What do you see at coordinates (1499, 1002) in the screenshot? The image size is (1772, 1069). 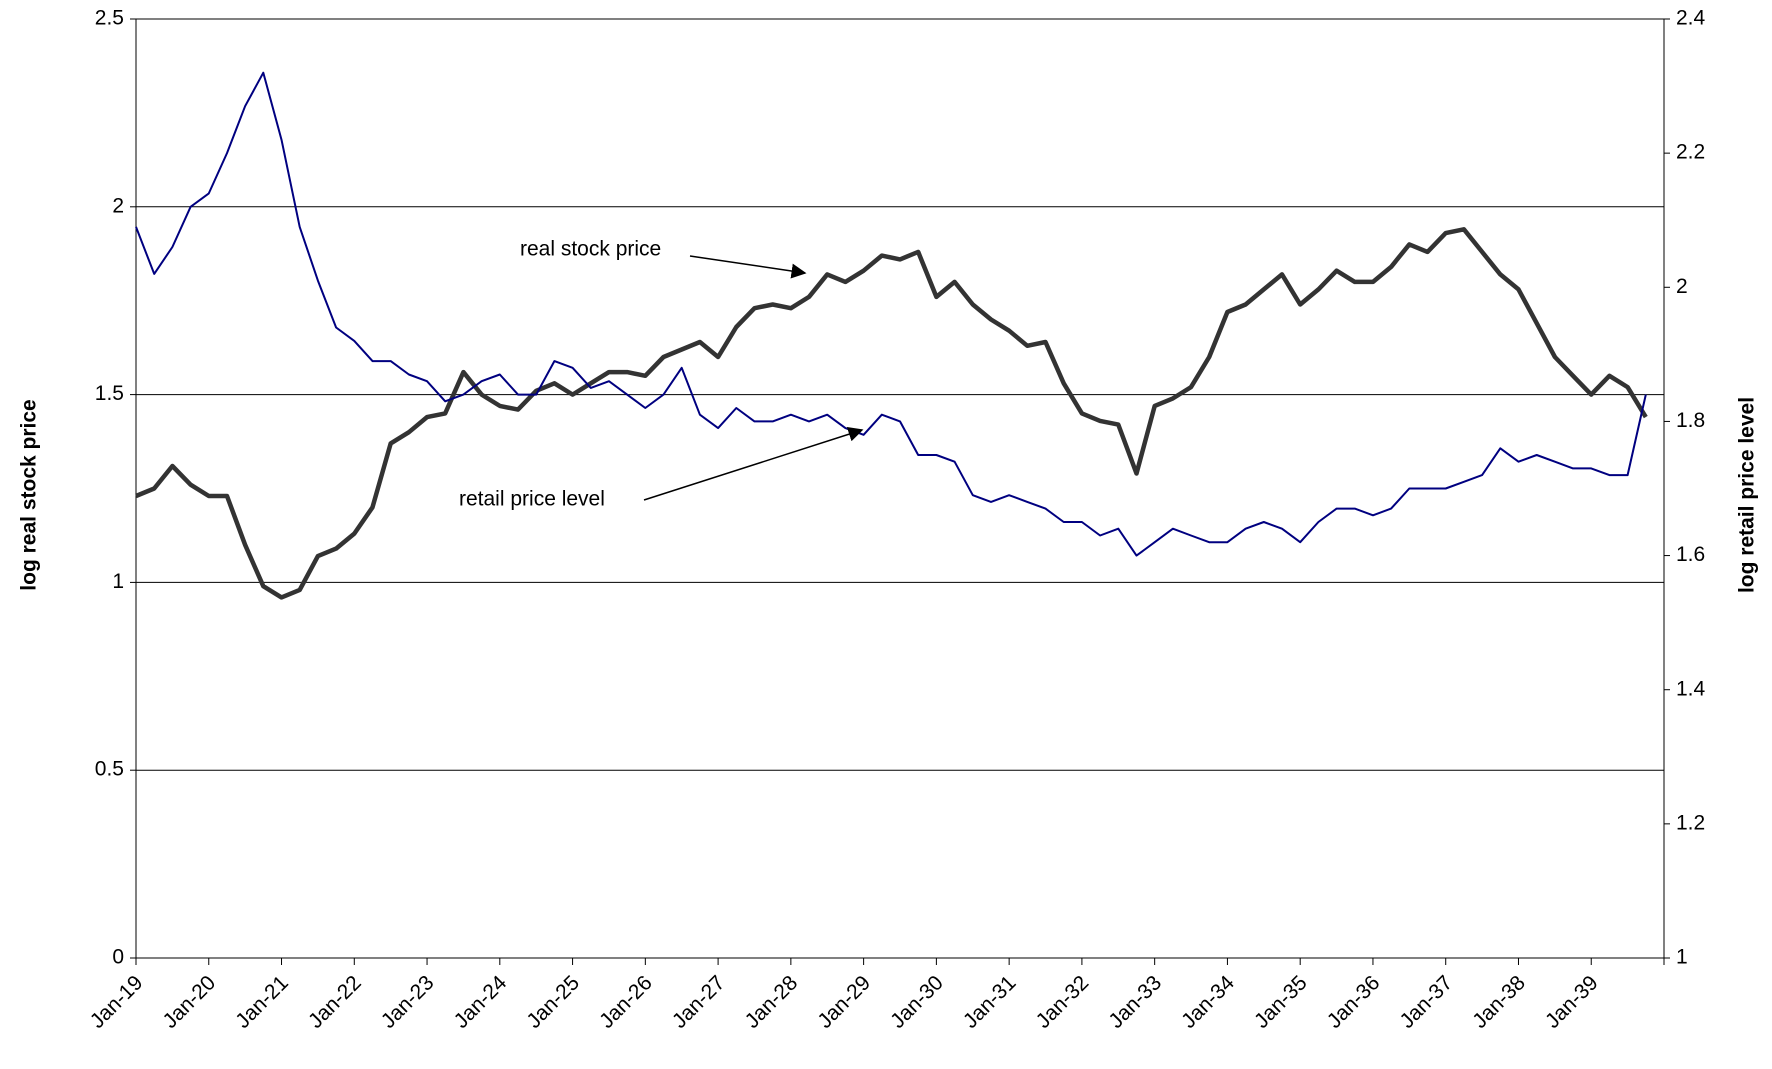 I see `x-tick-label: Jan-38` at bounding box center [1499, 1002].